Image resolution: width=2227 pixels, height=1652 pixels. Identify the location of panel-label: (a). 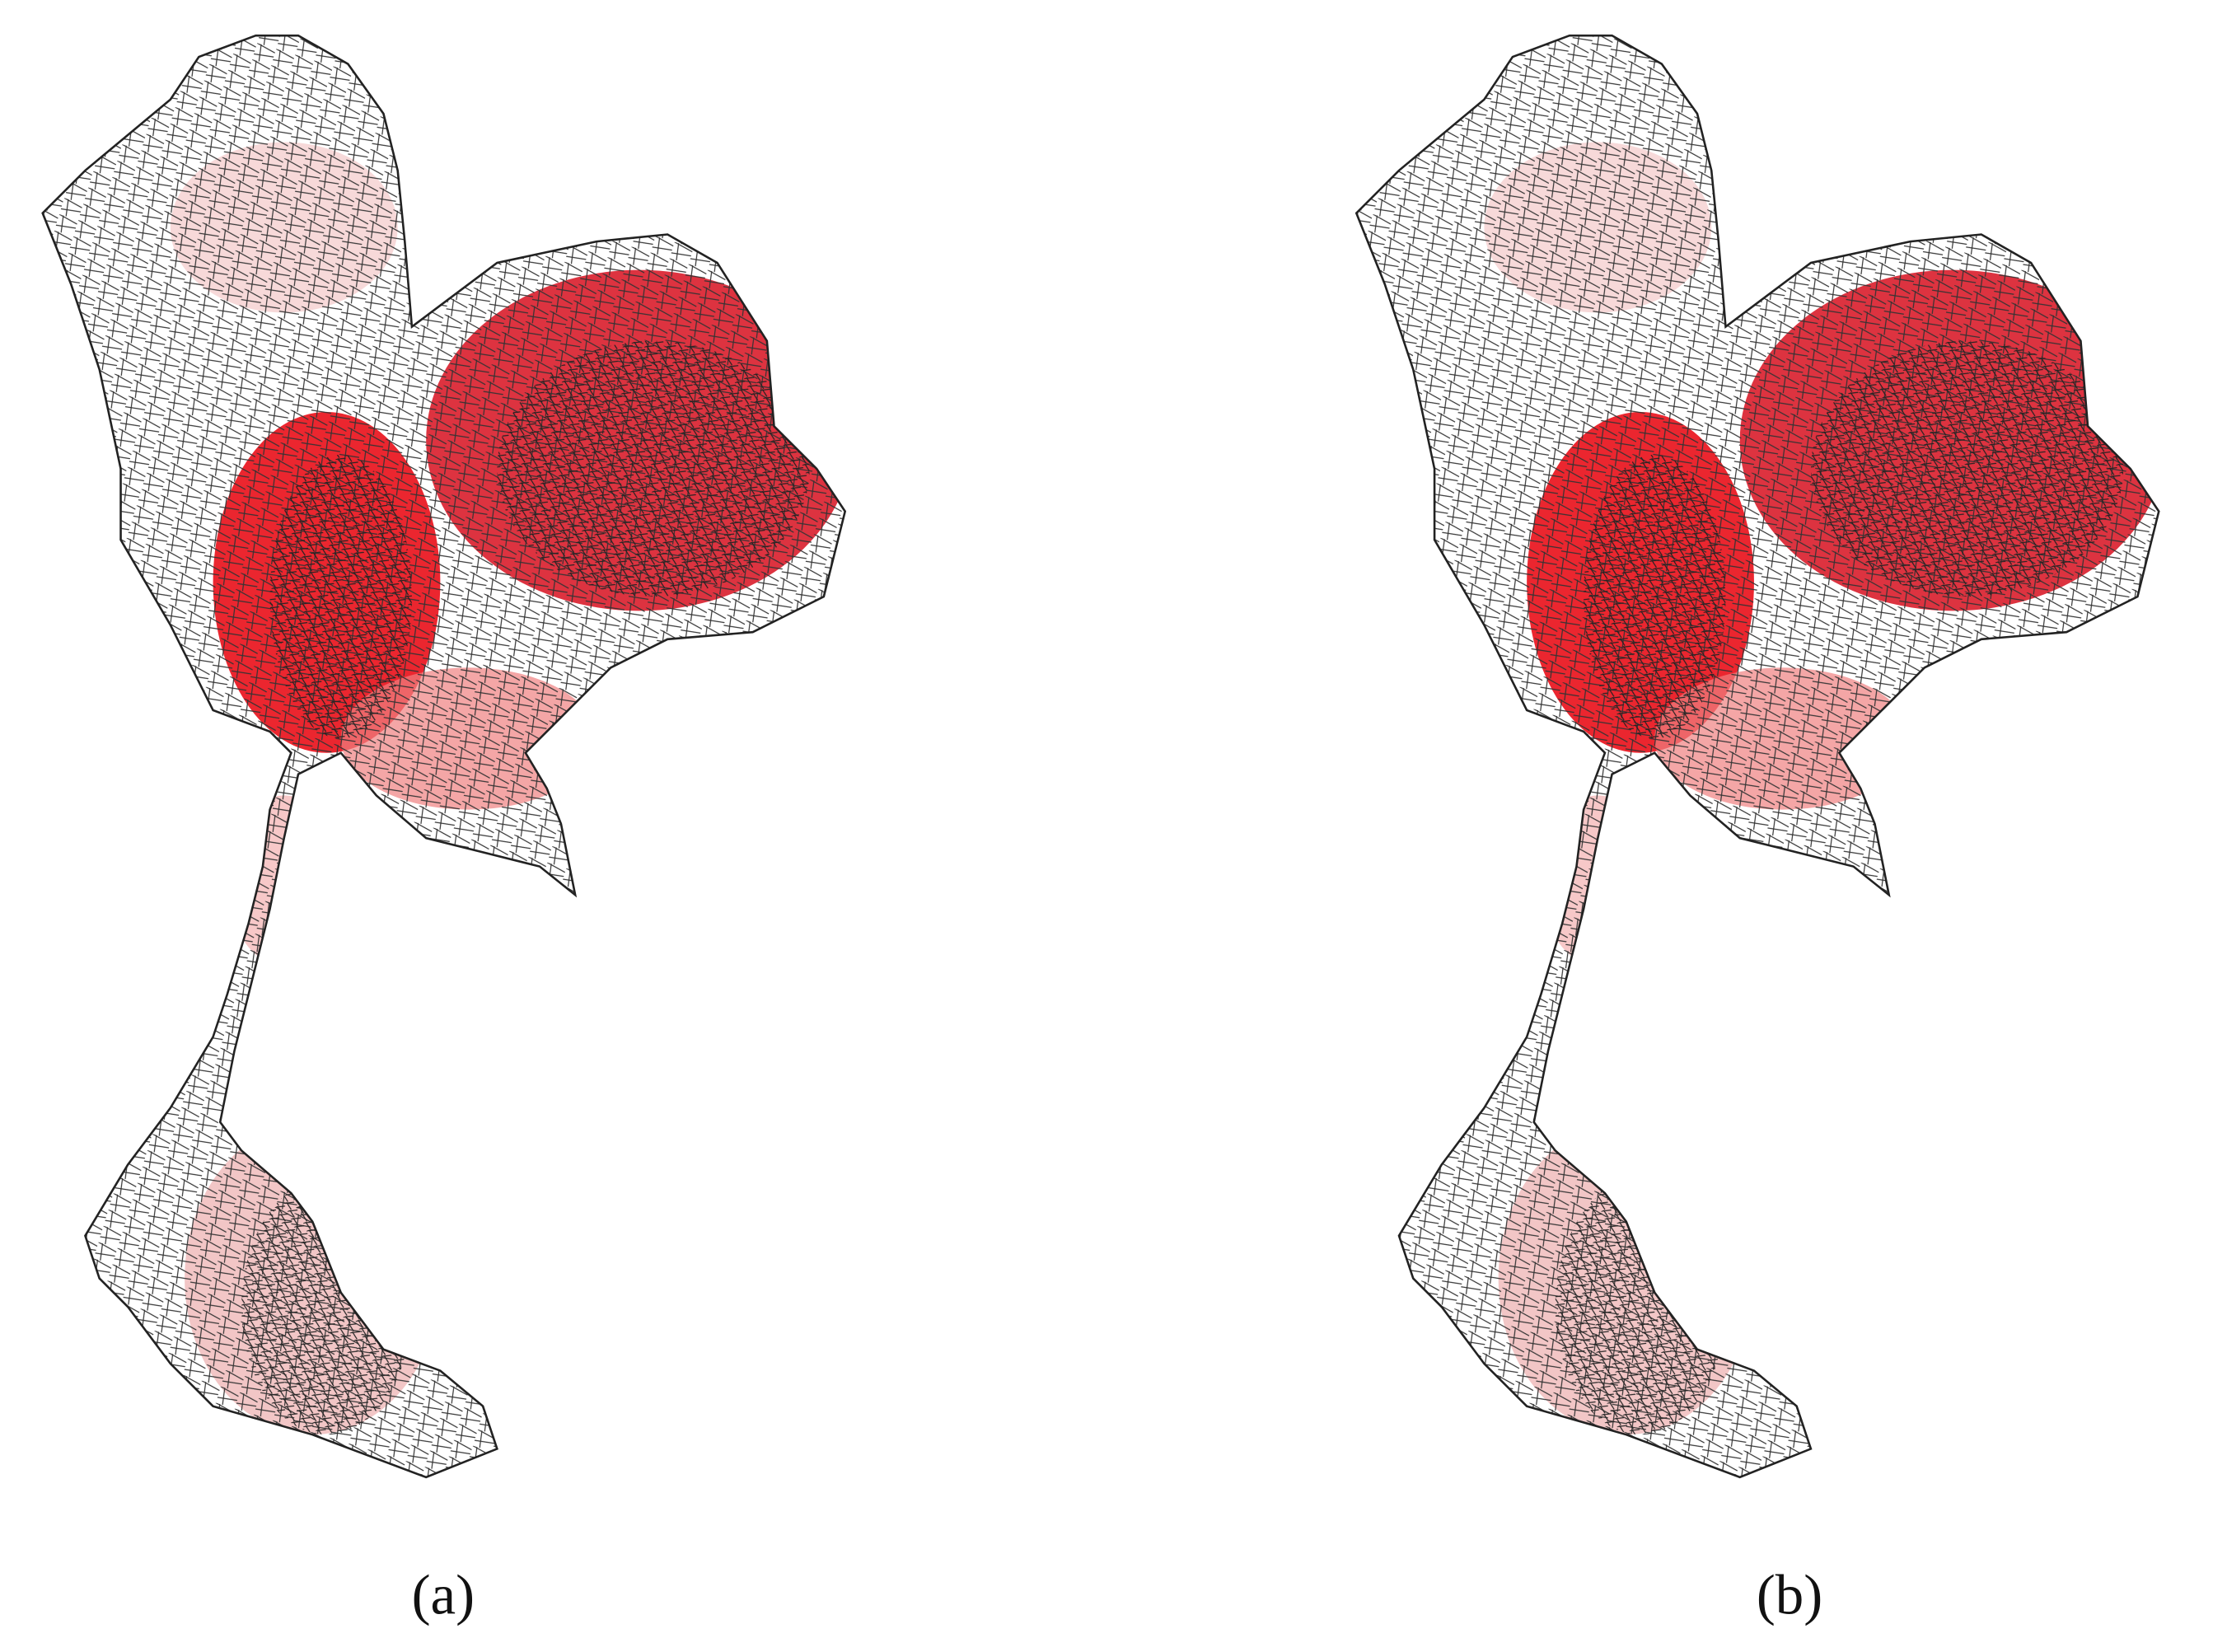
(443, 1595).